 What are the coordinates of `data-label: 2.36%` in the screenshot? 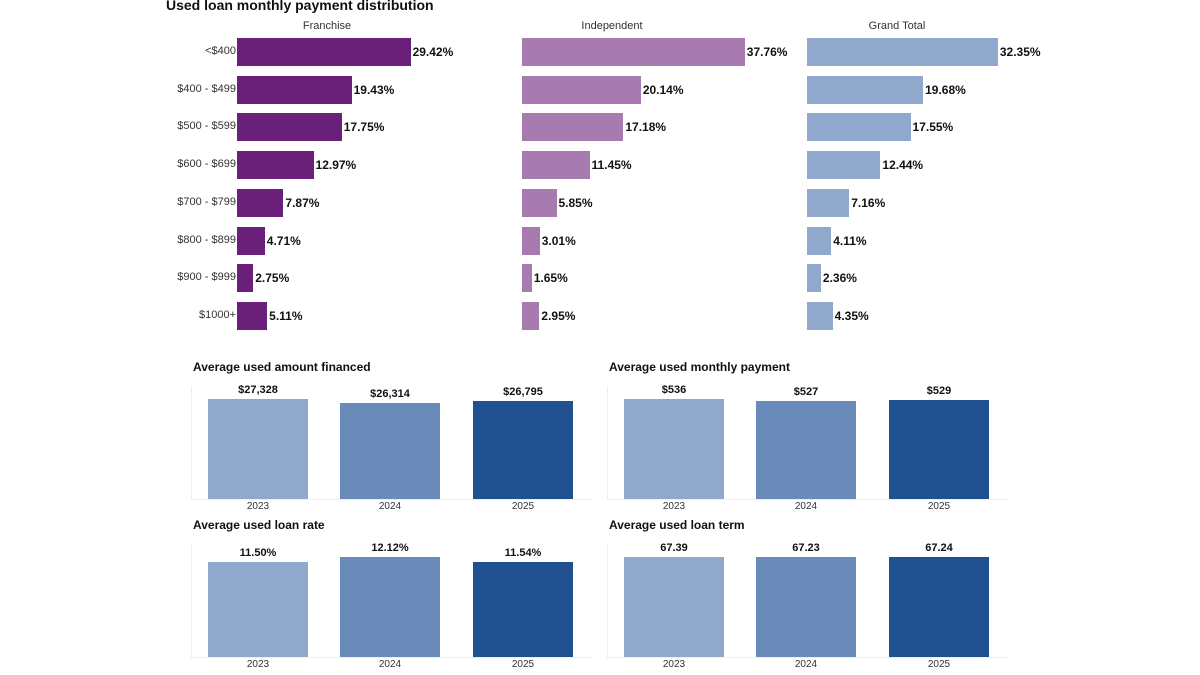 It's located at (839, 278).